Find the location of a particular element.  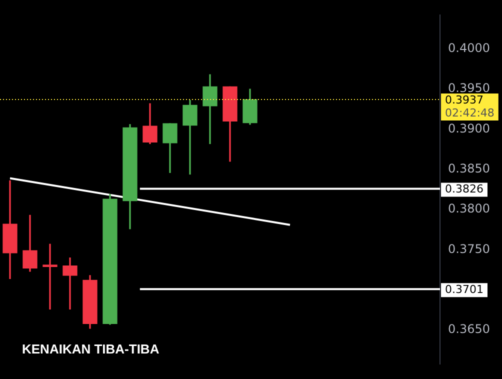

ref-line-label: 0.3826 is located at coordinates (464, 189).